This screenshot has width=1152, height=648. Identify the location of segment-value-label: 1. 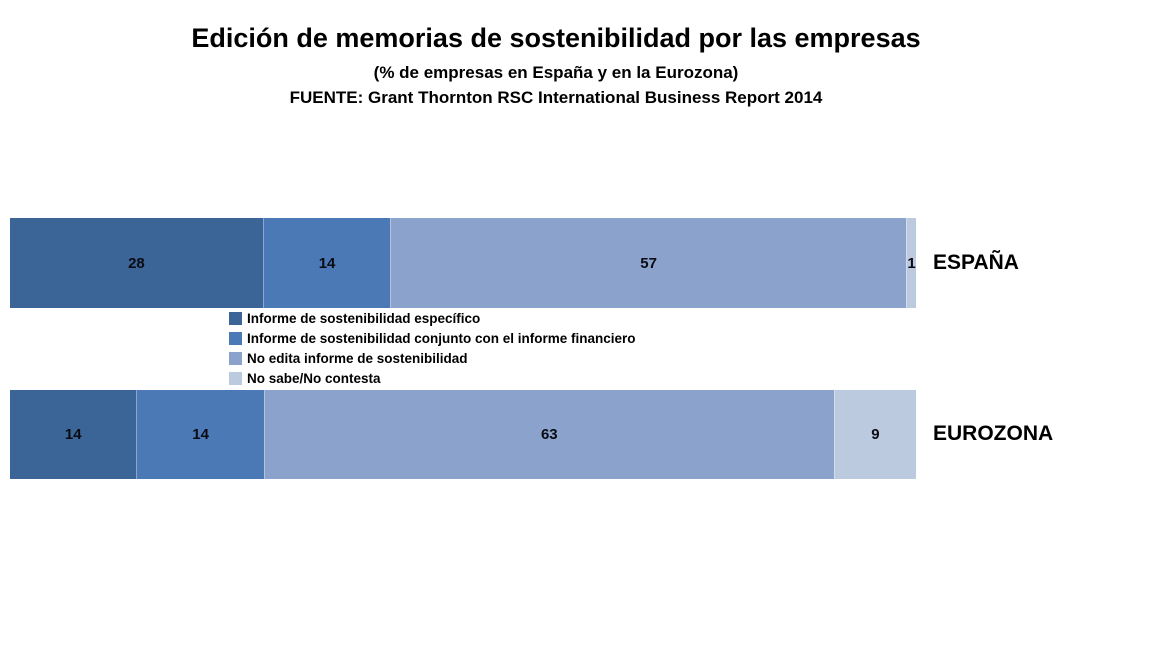
(911, 263).